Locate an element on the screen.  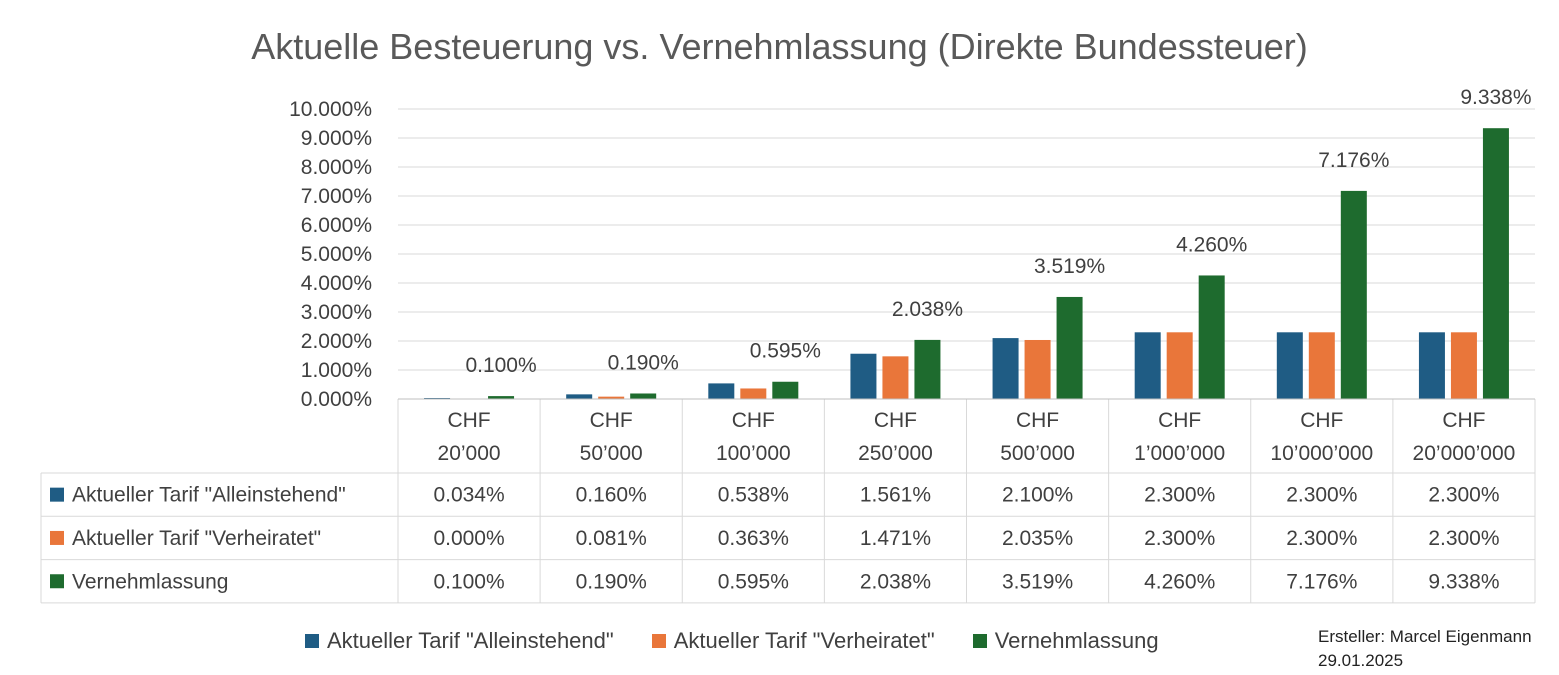
legend-item: Aktueller Tarif "Verheiratet" is located at coordinates (793, 641).